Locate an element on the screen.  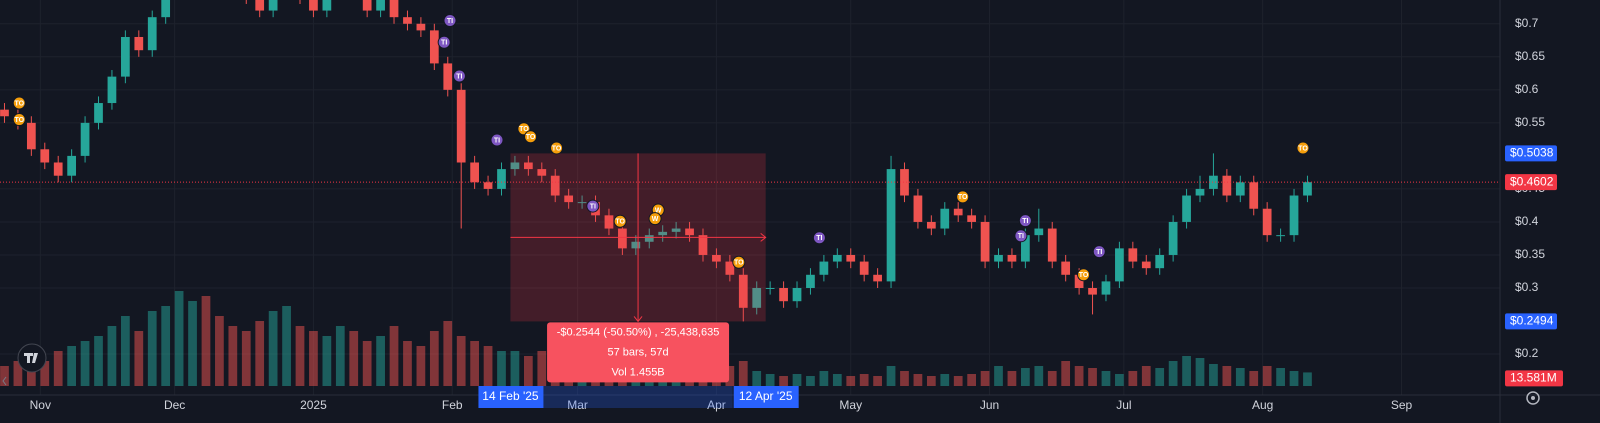
x-tick-label: Feb is located at coordinates (452, 405).